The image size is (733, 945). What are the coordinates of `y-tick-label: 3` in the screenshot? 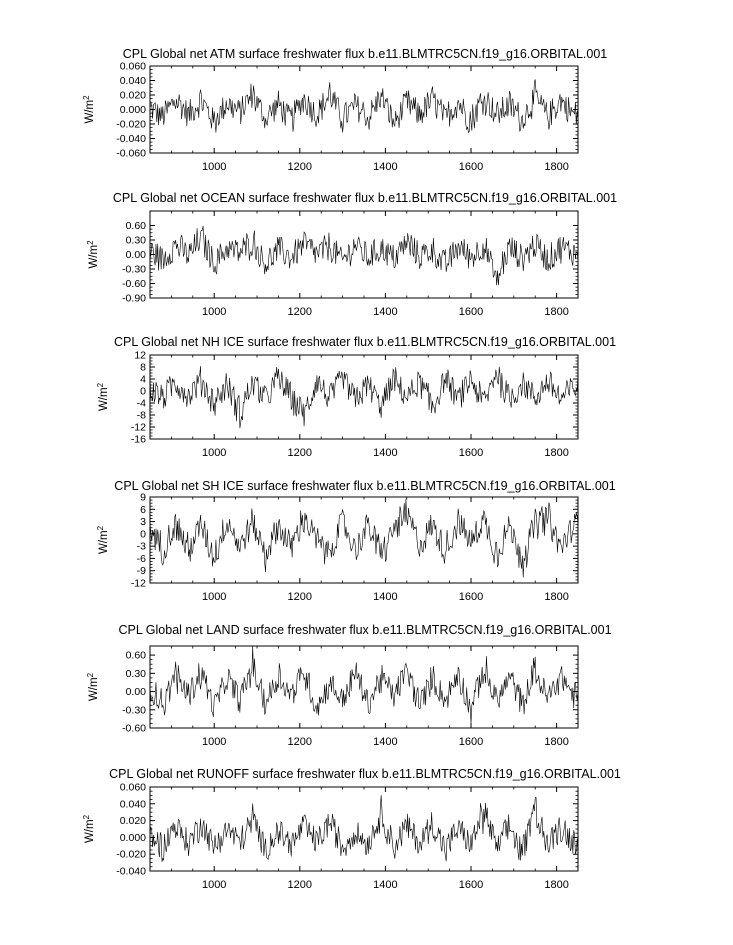 It's located at (143, 522).